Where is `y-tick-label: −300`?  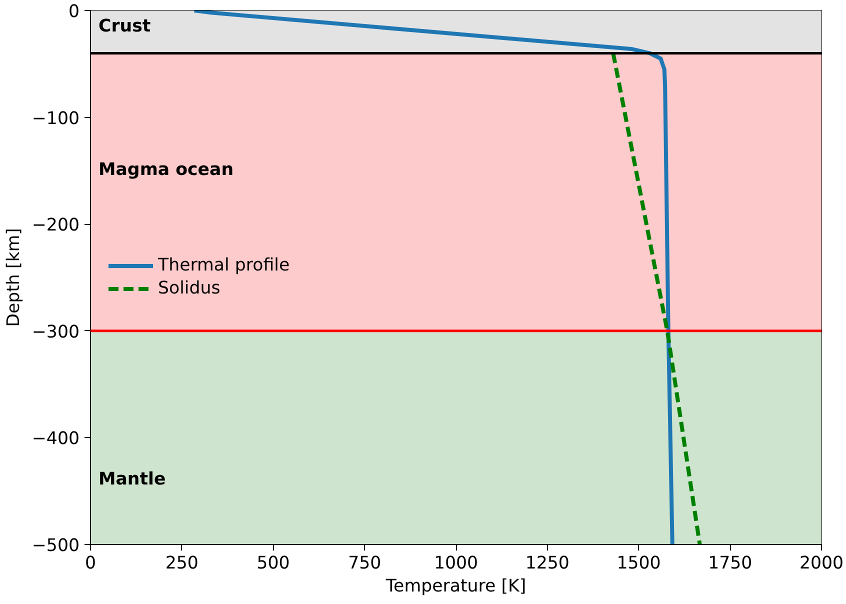 y-tick-label: −300 is located at coordinates (56, 332).